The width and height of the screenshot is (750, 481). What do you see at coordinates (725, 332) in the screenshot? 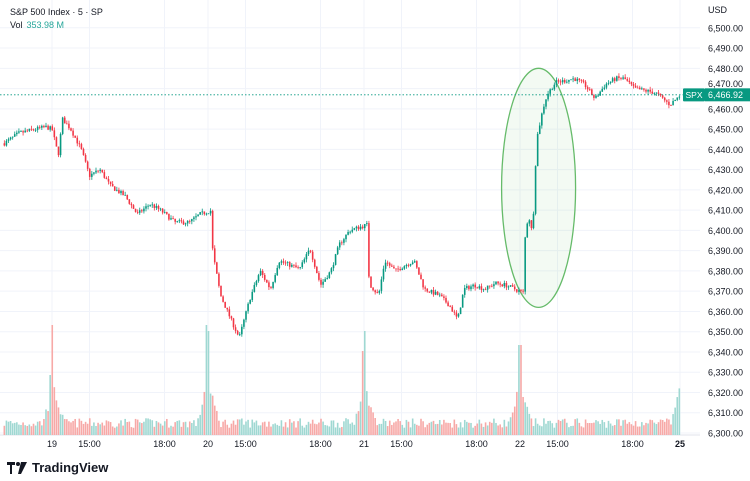
I see `price-tick-label: 6,350.00` at bounding box center [725, 332].